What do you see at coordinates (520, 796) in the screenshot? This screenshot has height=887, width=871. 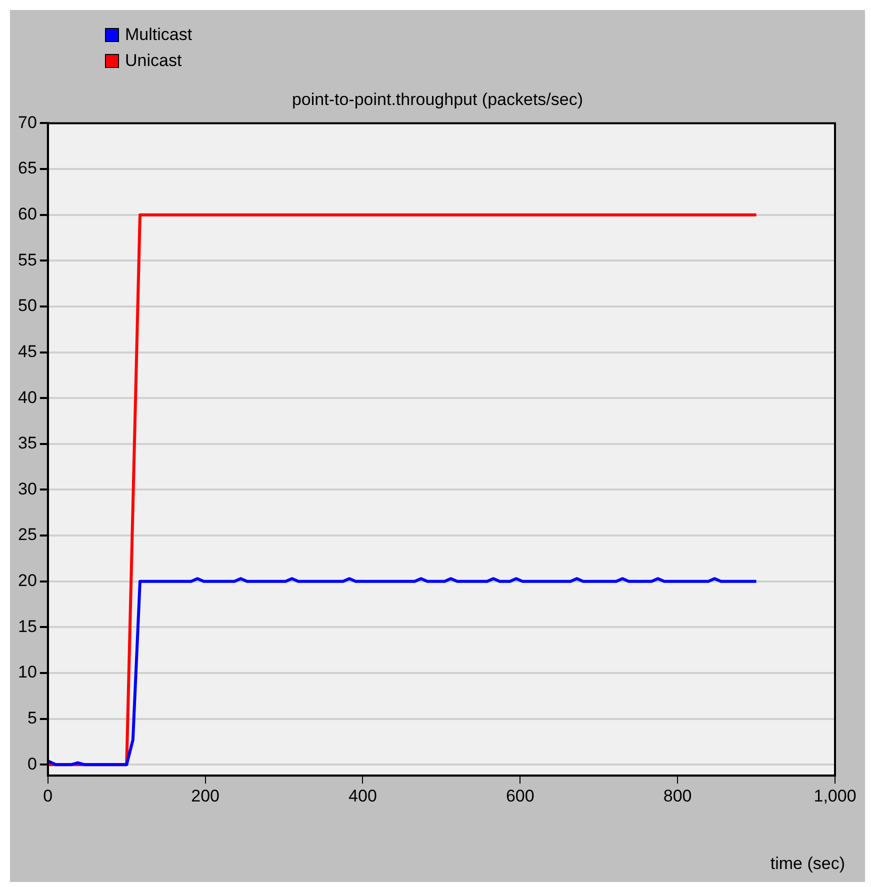 I see `x-tick-label: 600` at bounding box center [520, 796].